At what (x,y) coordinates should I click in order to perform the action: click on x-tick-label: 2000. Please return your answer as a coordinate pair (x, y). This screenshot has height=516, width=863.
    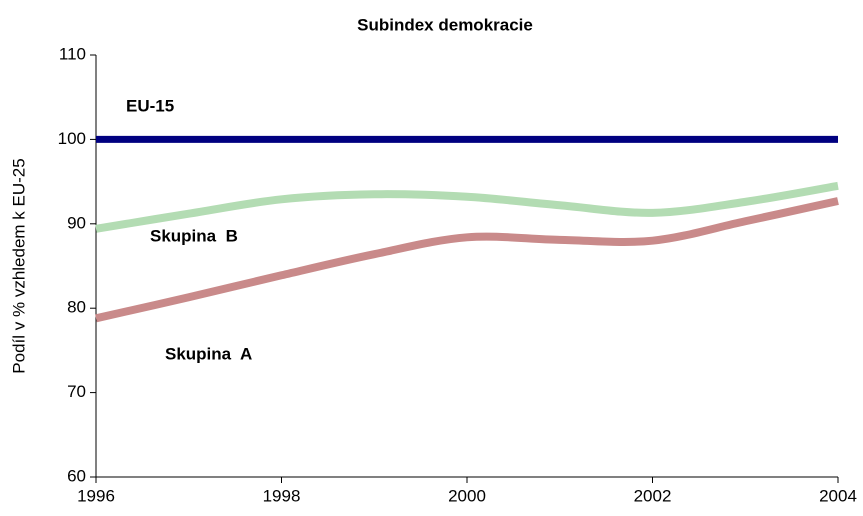
    Looking at the image, I should click on (467, 495).